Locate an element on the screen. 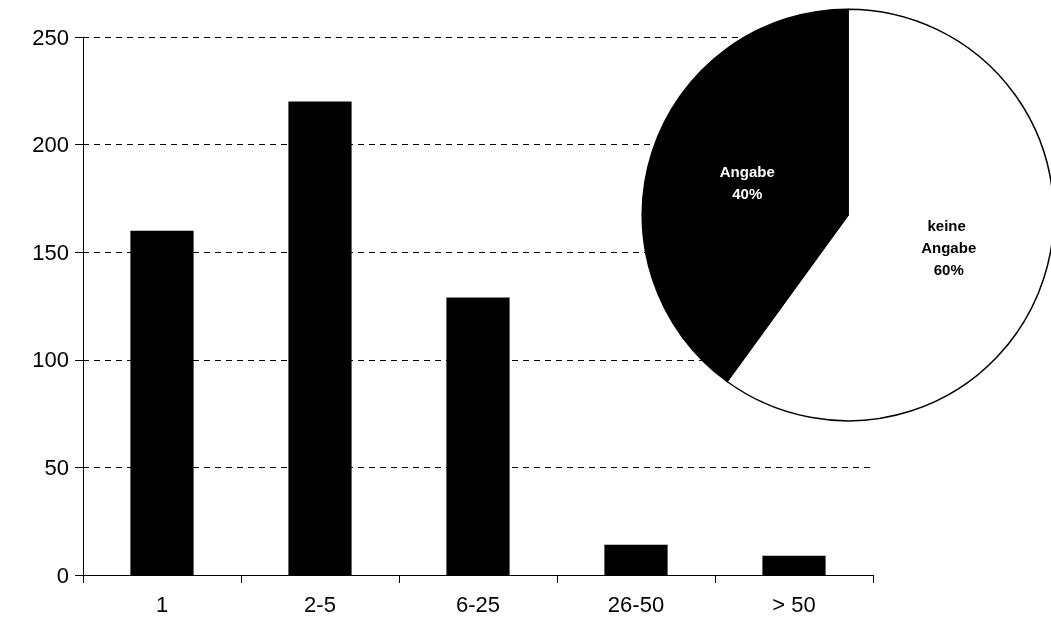 The image size is (1051, 633). x-tick-label: 6-25 is located at coordinates (478, 604).